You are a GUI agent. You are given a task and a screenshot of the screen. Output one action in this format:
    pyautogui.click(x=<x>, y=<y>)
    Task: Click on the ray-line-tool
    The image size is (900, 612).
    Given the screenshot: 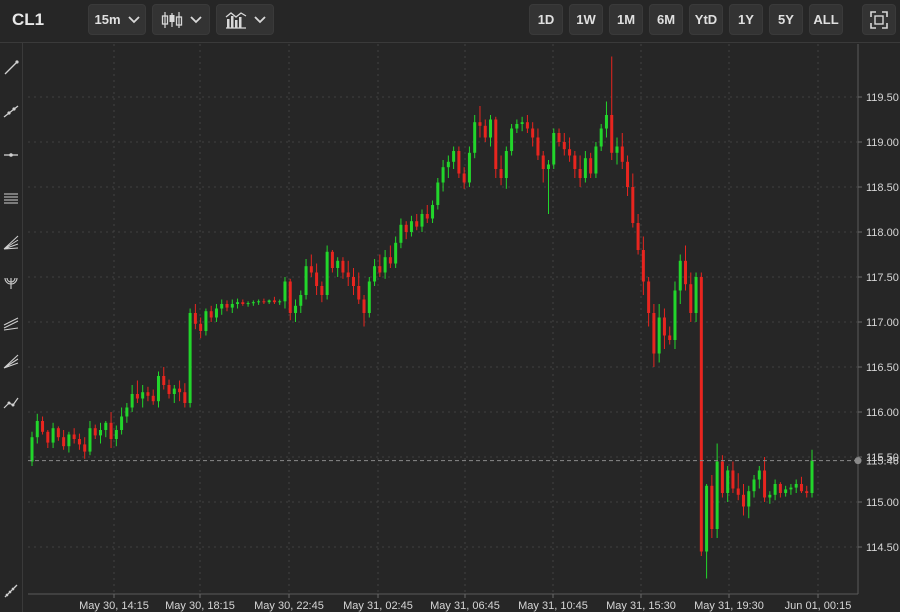 What is the action you would take?
    pyautogui.click(x=10, y=111)
    